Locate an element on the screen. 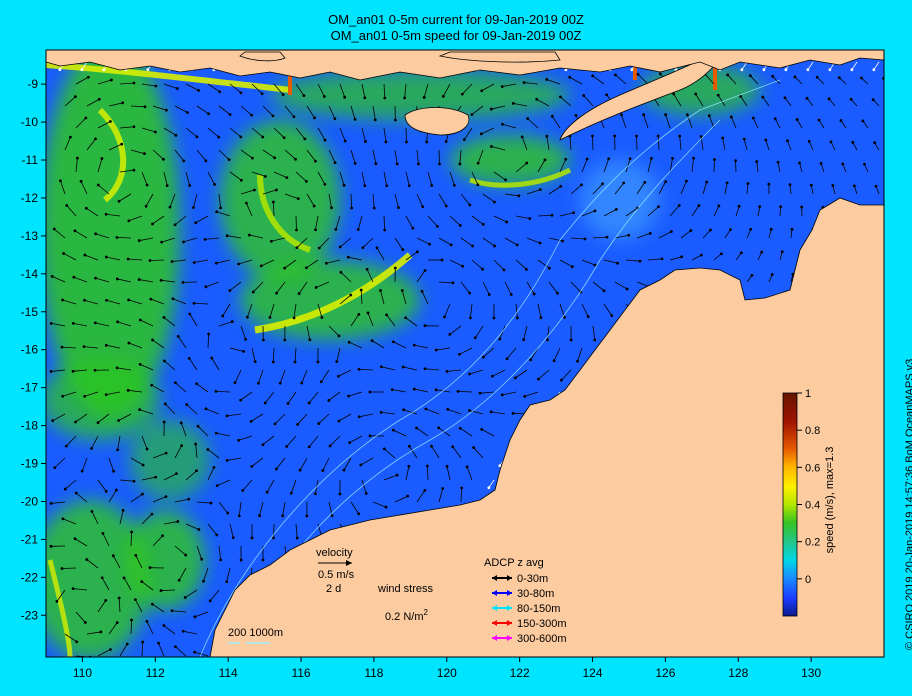 This screenshot has width=912, height=696. land-sumba is located at coordinates (437, 121).